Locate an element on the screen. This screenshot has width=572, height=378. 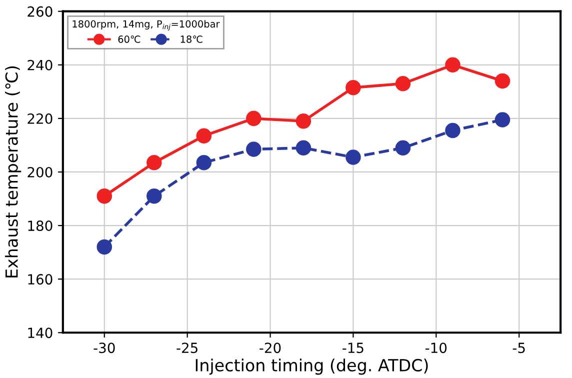
x-tick-label: -15 is located at coordinates (353, 348).